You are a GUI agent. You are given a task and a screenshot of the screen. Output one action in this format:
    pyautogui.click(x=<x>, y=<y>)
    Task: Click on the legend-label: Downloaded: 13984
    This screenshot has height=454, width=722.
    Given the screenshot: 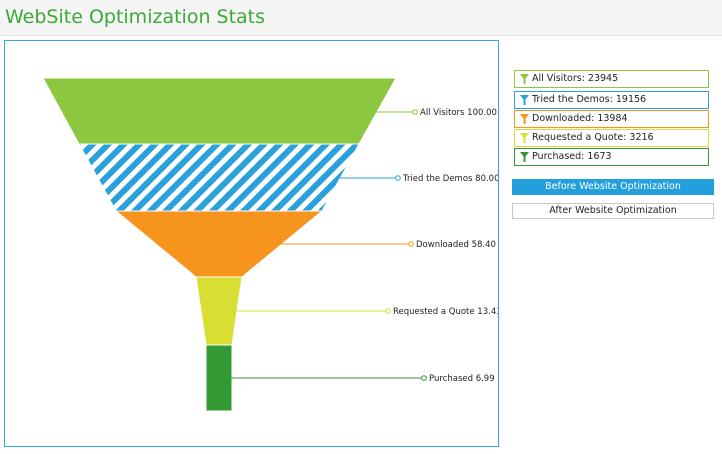 What is the action you would take?
    pyautogui.click(x=580, y=118)
    